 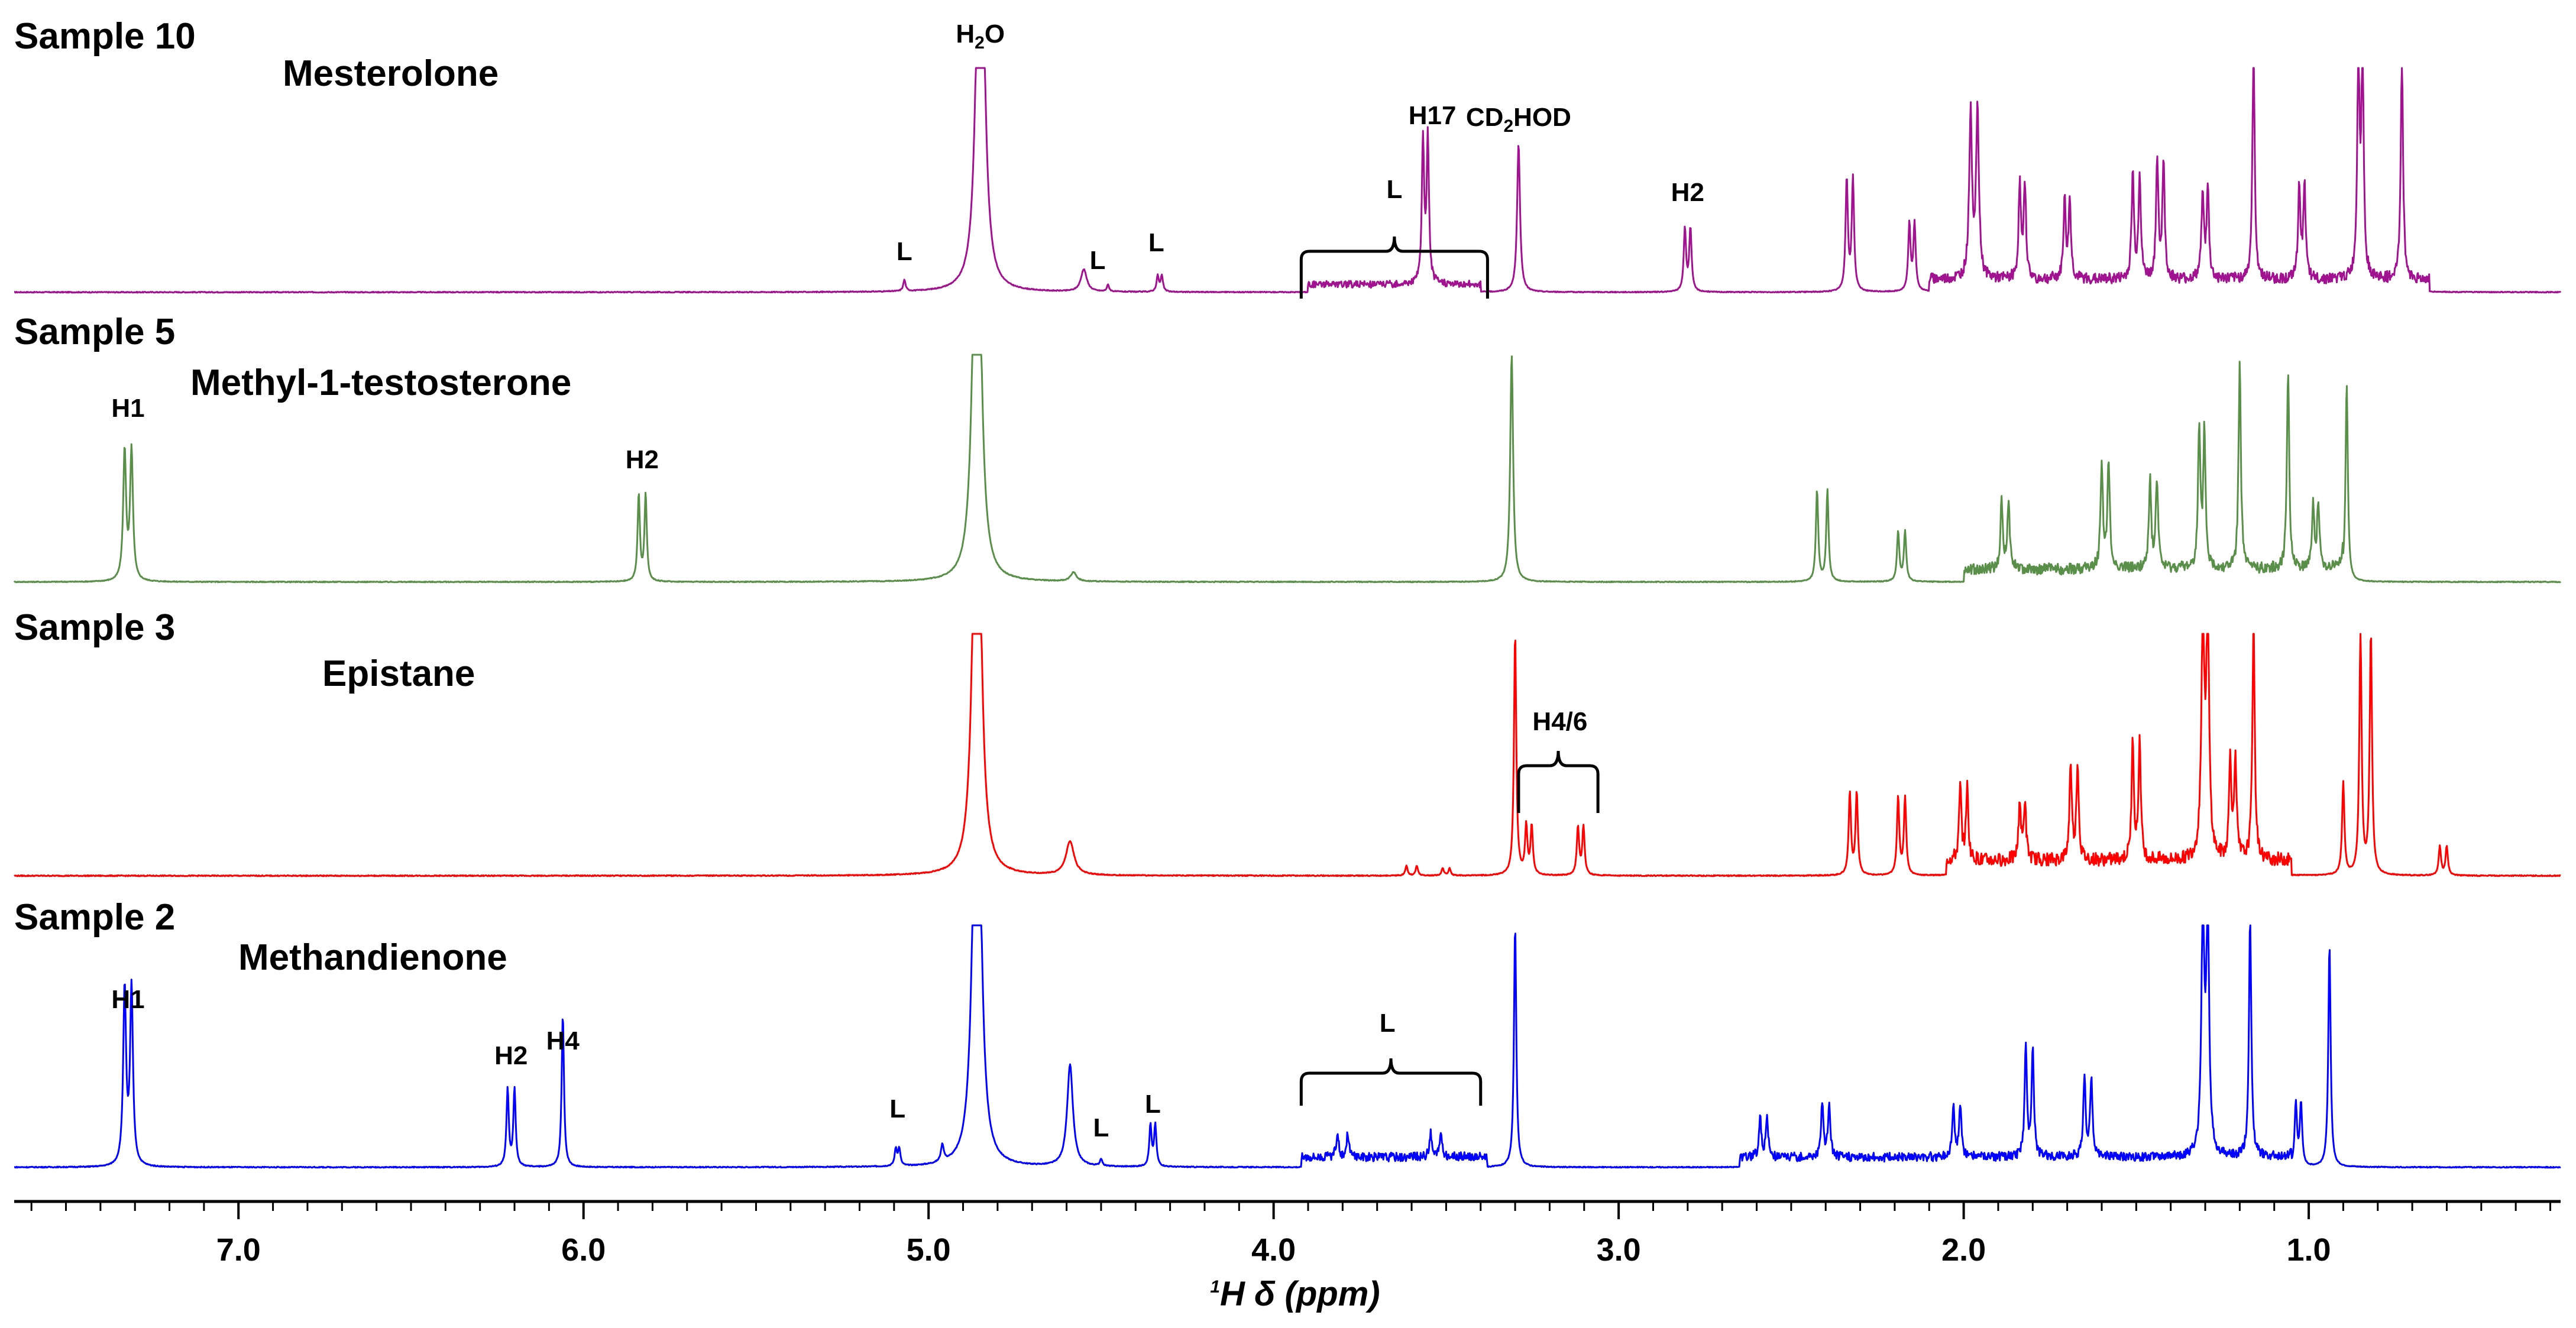 What do you see at coordinates (1560, 721) in the screenshot?
I see `annotation-label: H4/6` at bounding box center [1560, 721].